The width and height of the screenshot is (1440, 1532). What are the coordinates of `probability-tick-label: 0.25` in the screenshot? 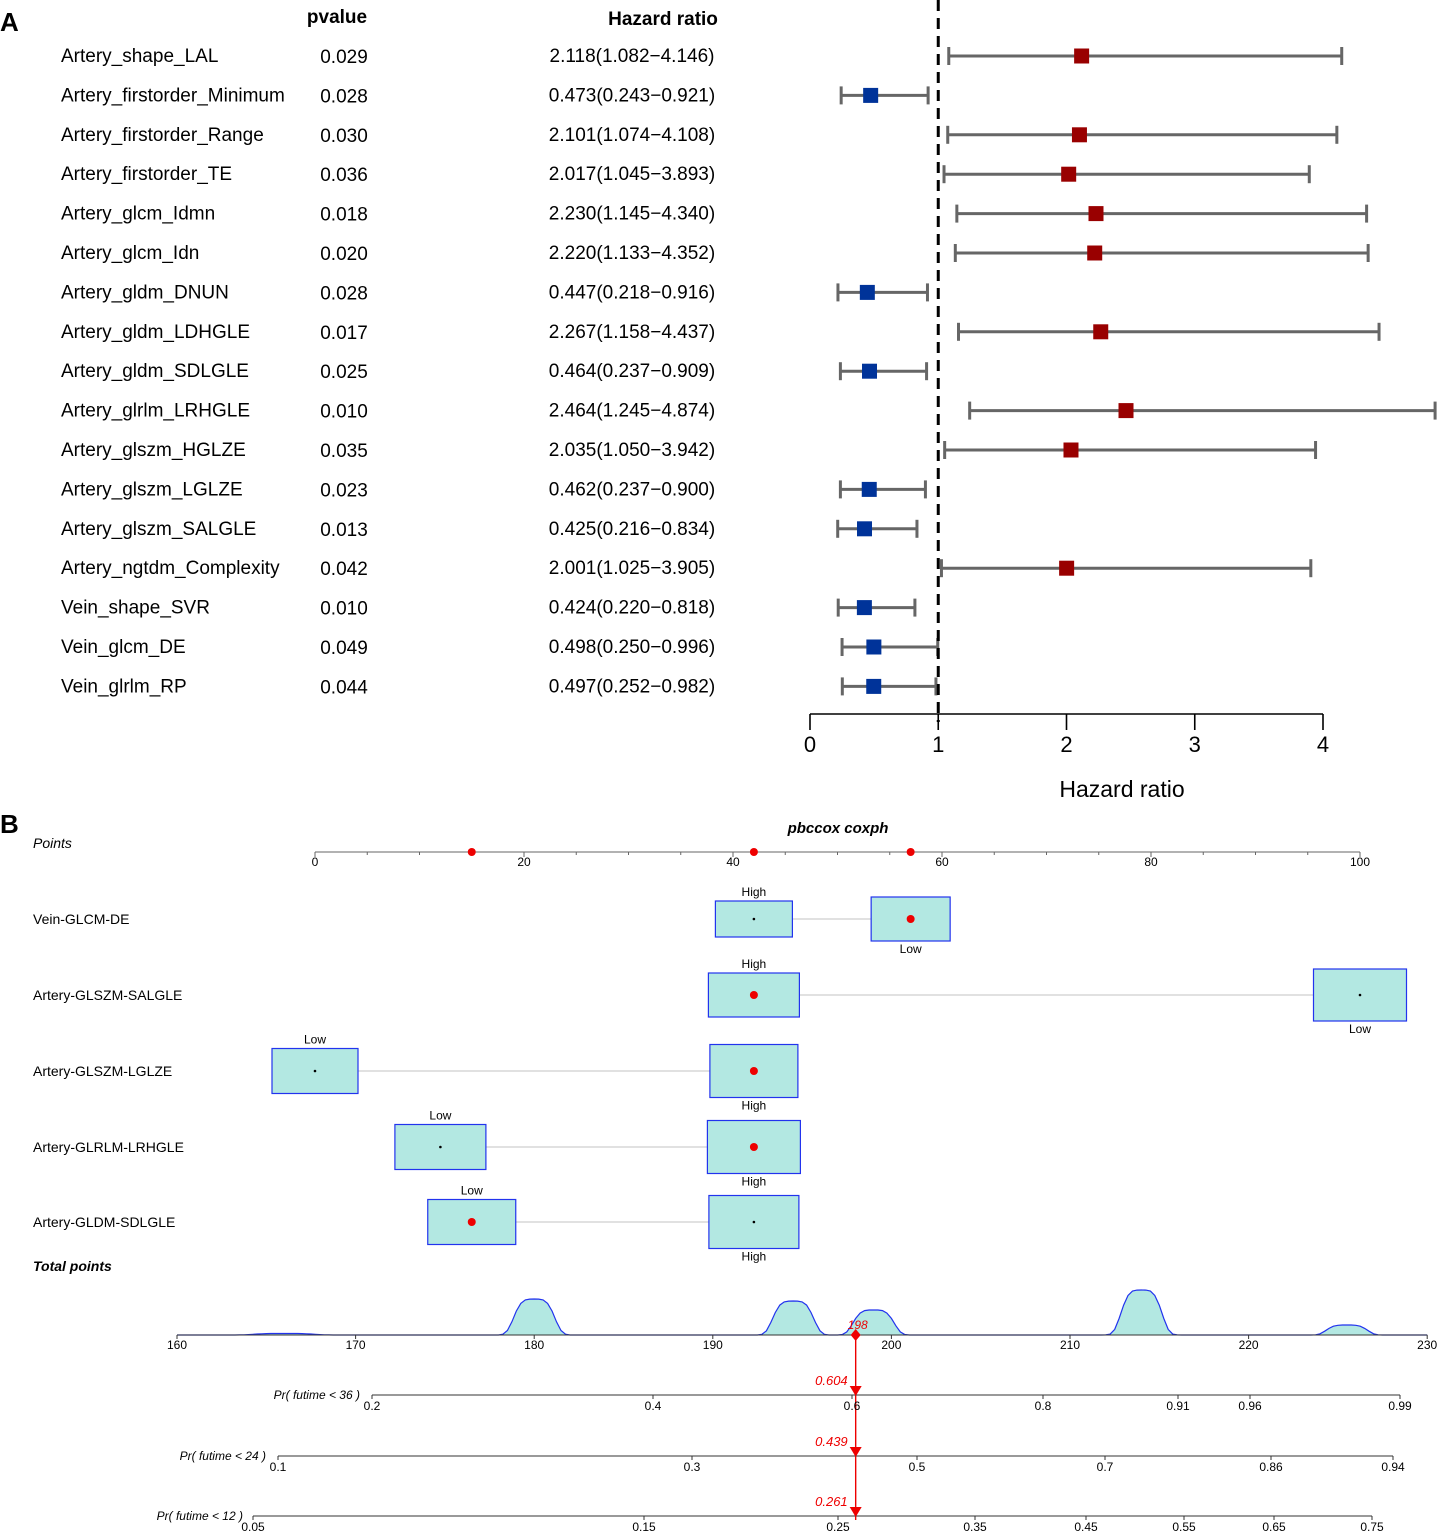 It's located at (838, 1526).